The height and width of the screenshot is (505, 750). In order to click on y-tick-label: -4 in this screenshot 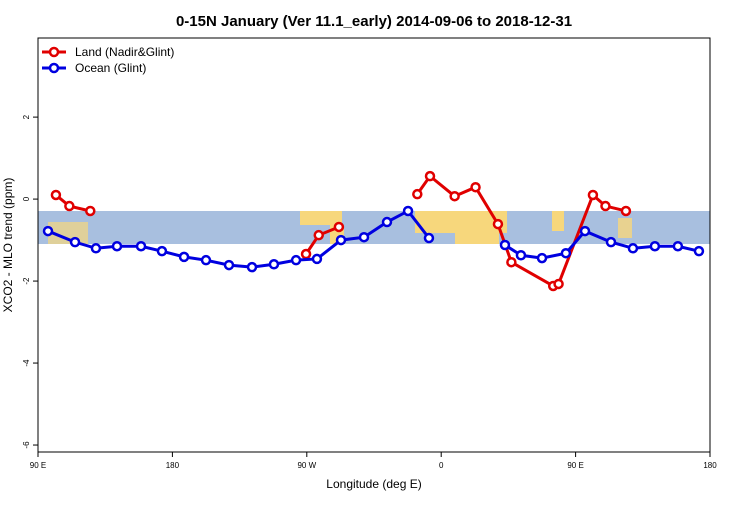, I will do `click(26, 363)`.